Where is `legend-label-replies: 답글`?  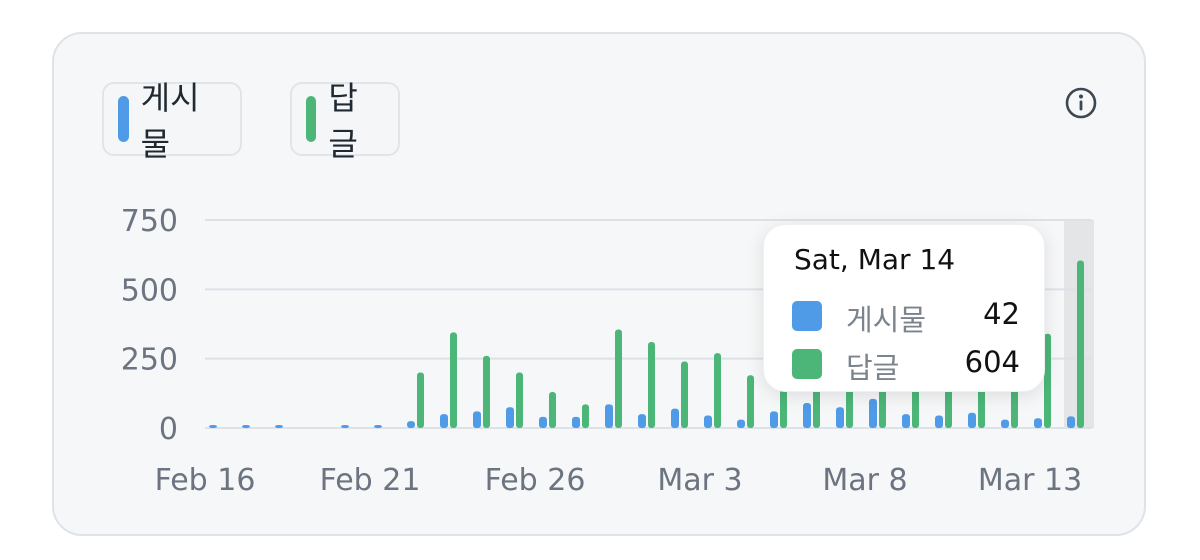
legend-label-replies: 답글 is located at coordinates (343, 121).